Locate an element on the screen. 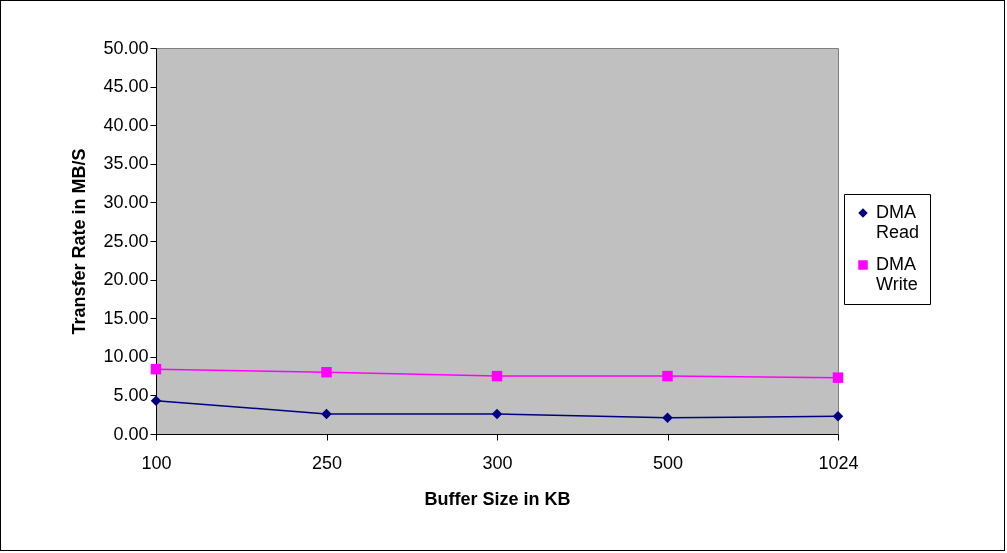  x-tick-label: 500 is located at coordinates (668, 462).